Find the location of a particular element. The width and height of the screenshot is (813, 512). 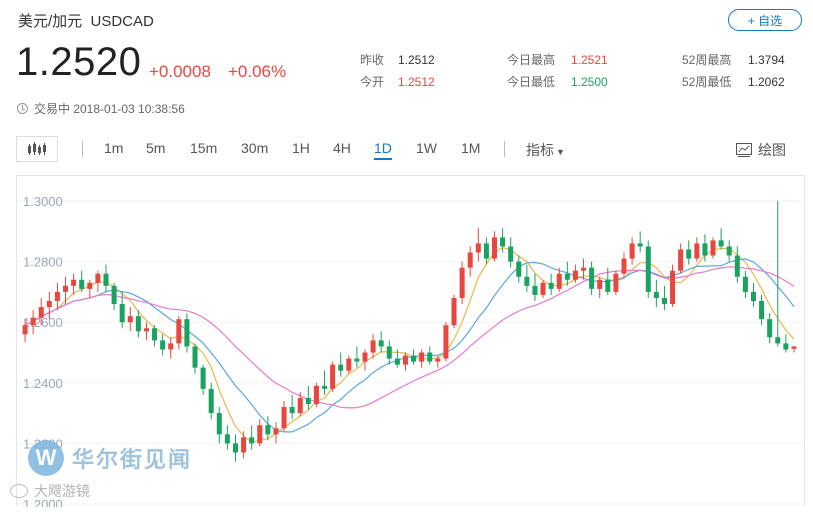

y-tick-label: 1.2800 is located at coordinates (43, 262).